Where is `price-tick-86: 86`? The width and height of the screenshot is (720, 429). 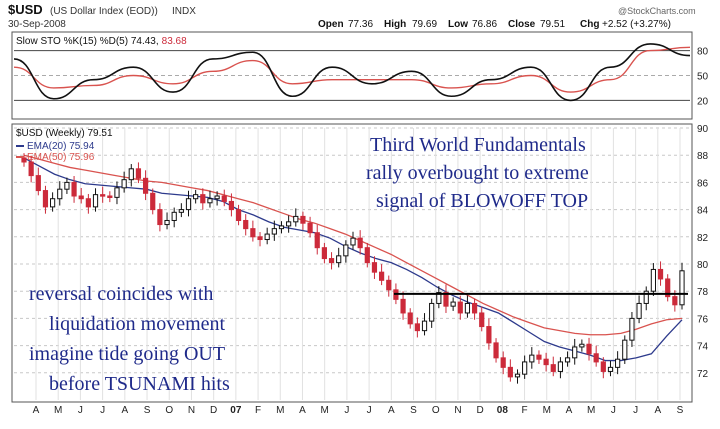 price-tick-86: 86 is located at coordinates (703, 183).